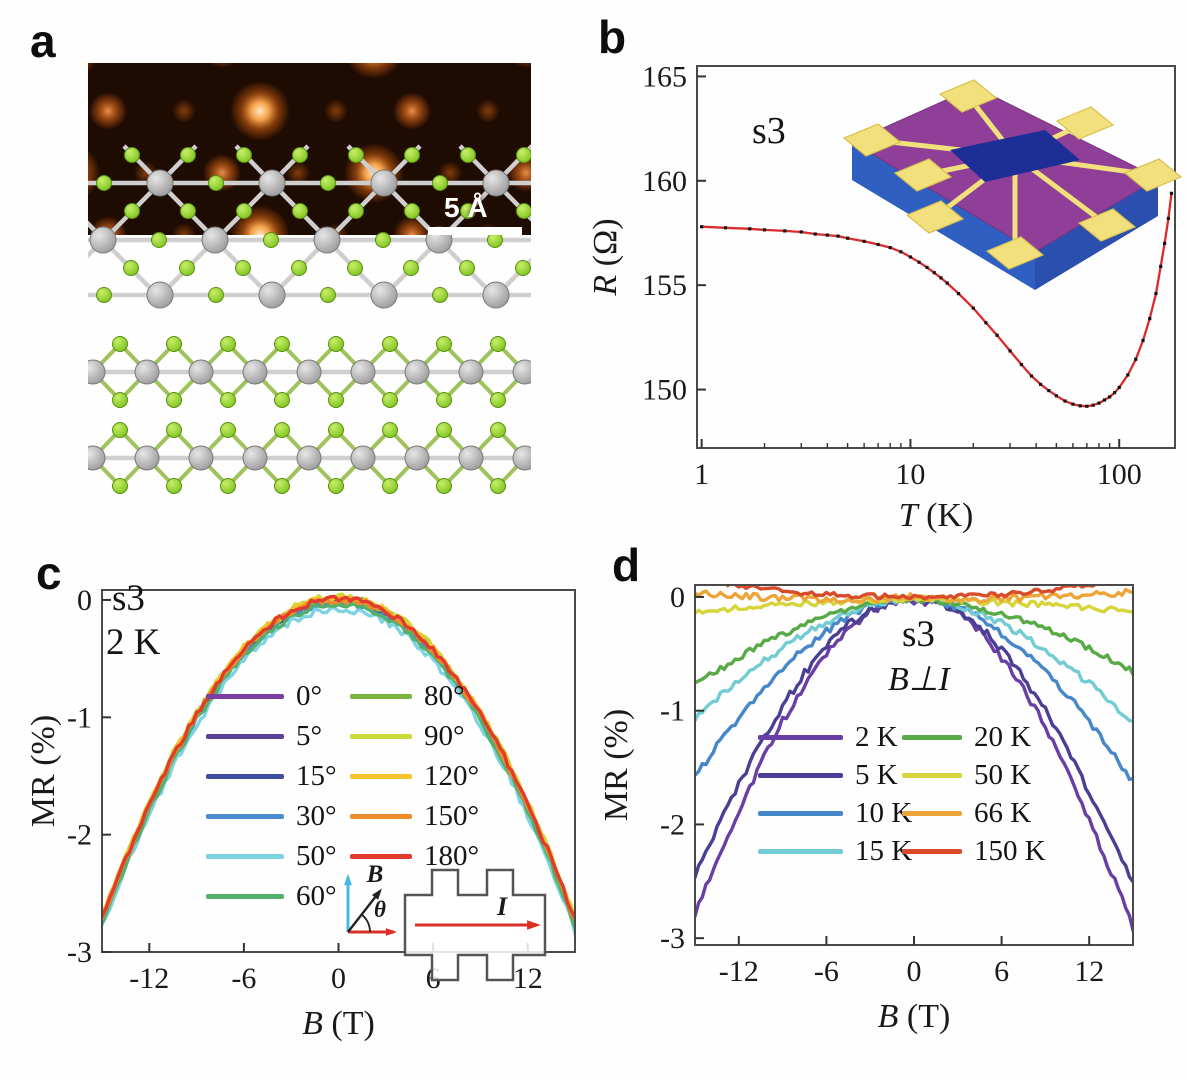 The width and height of the screenshot is (1187, 1080). I want to click on legend-item: 5 K, so click(835, 775).